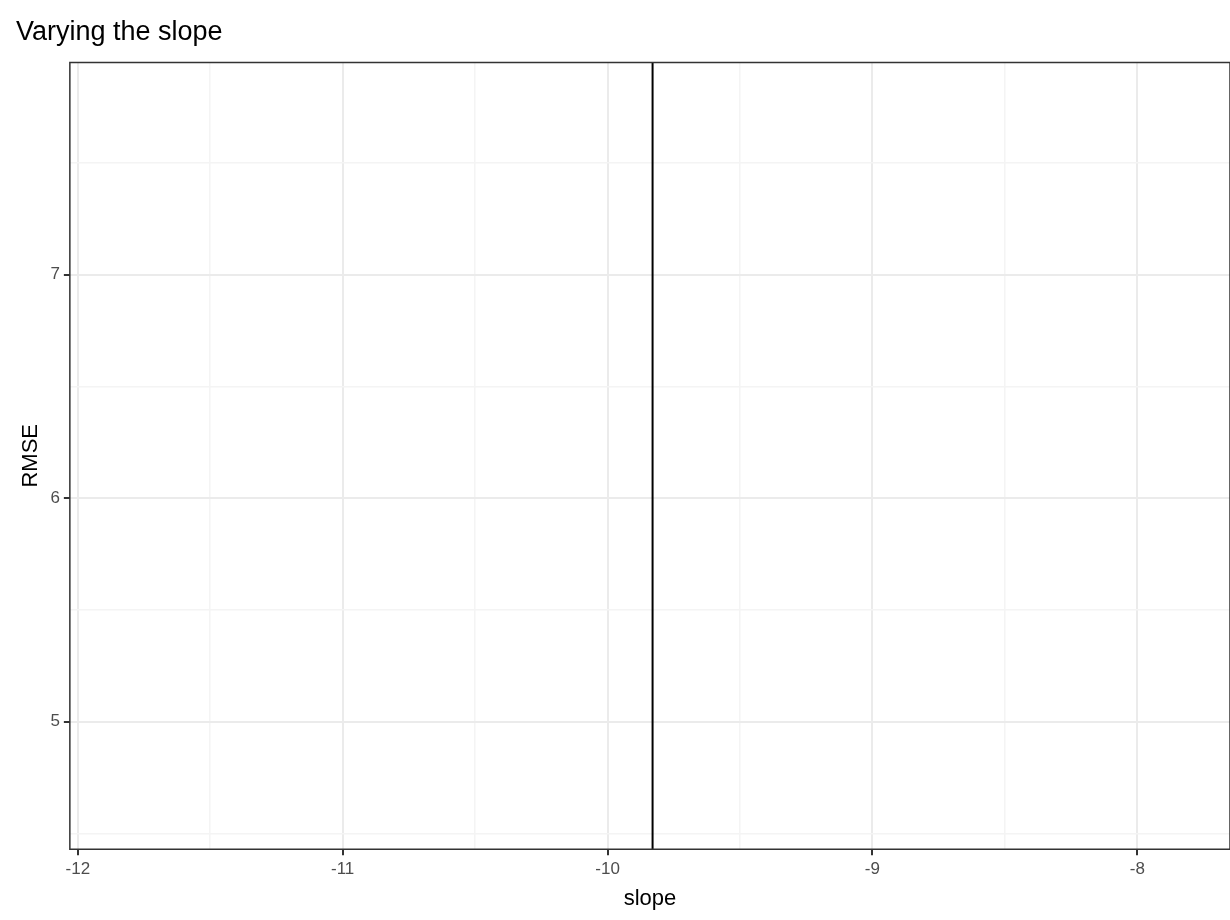 The image size is (1230, 920). What do you see at coordinates (1137, 869) in the screenshot?
I see `x-tick-label: -8` at bounding box center [1137, 869].